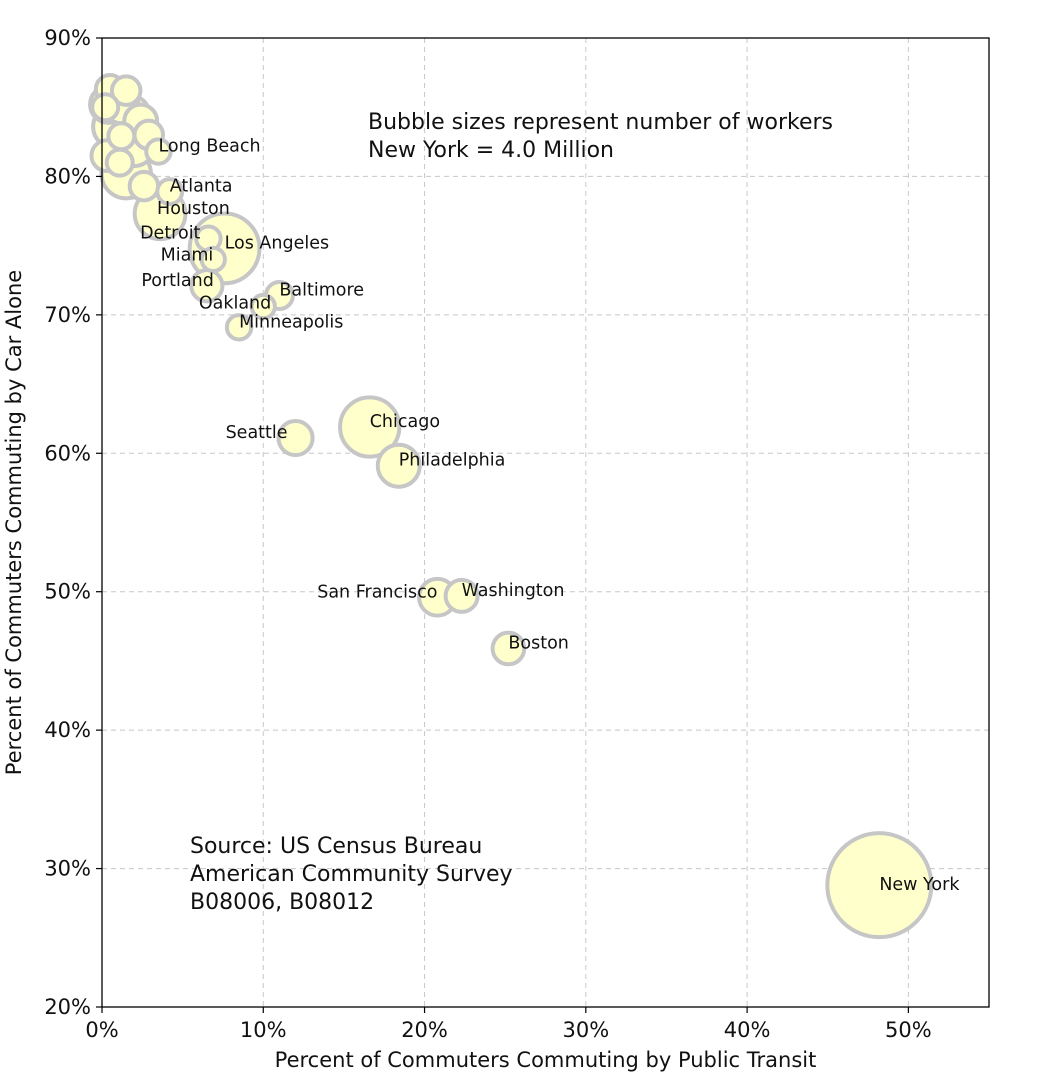 The image size is (1040, 1092). What do you see at coordinates (747, 1030) in the screenshot?
I see `x-tick-label: 40%` at bounding box center [747, 1030].